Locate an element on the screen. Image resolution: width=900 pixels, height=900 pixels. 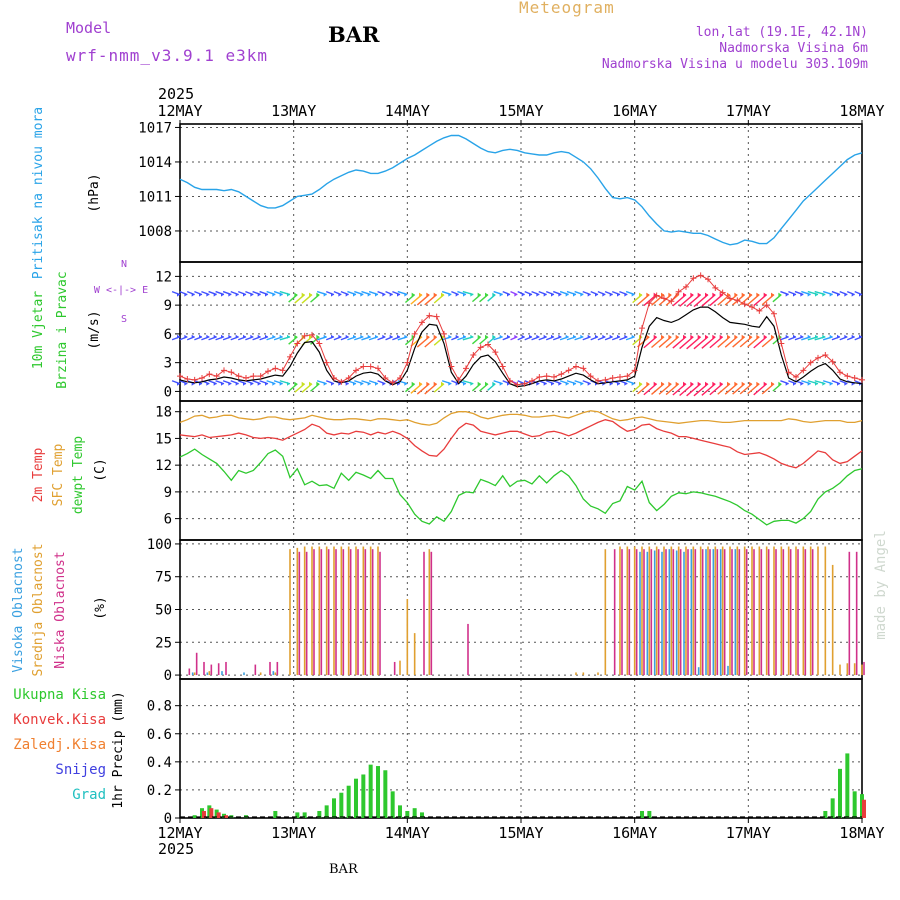
cloud-ytick-label: 50 is located at coordinates (163, 611).